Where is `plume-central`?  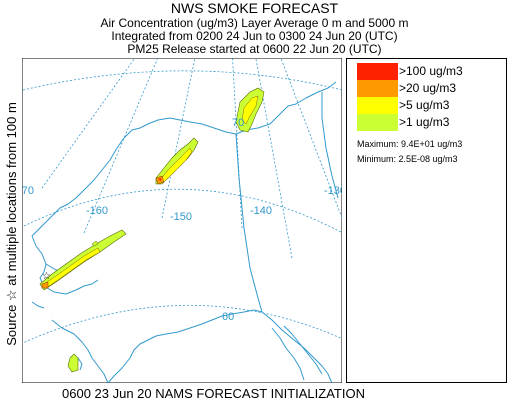
plume-central is located at coordinates (177, 161).